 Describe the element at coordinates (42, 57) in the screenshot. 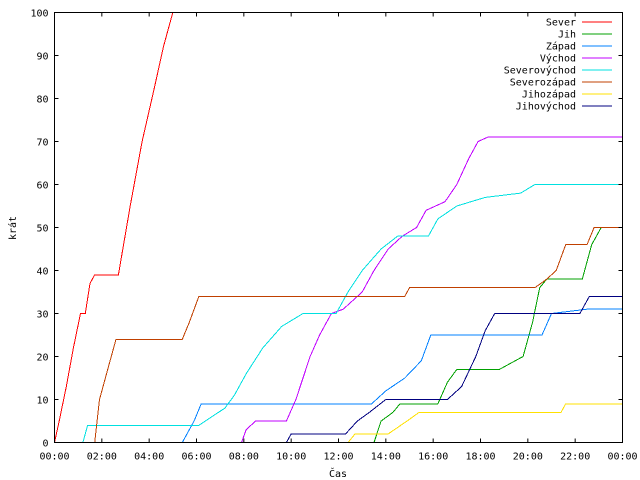

I see `y-tick-label: 90` at that location.